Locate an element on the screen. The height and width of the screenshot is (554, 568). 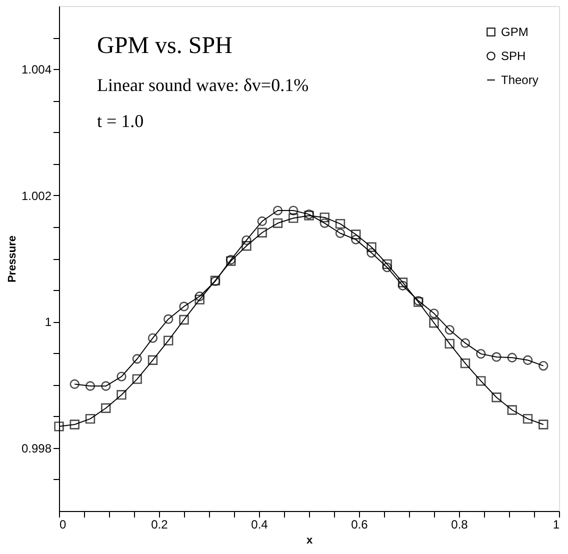
legend-label: SPH is located at coordinates (513, 56).